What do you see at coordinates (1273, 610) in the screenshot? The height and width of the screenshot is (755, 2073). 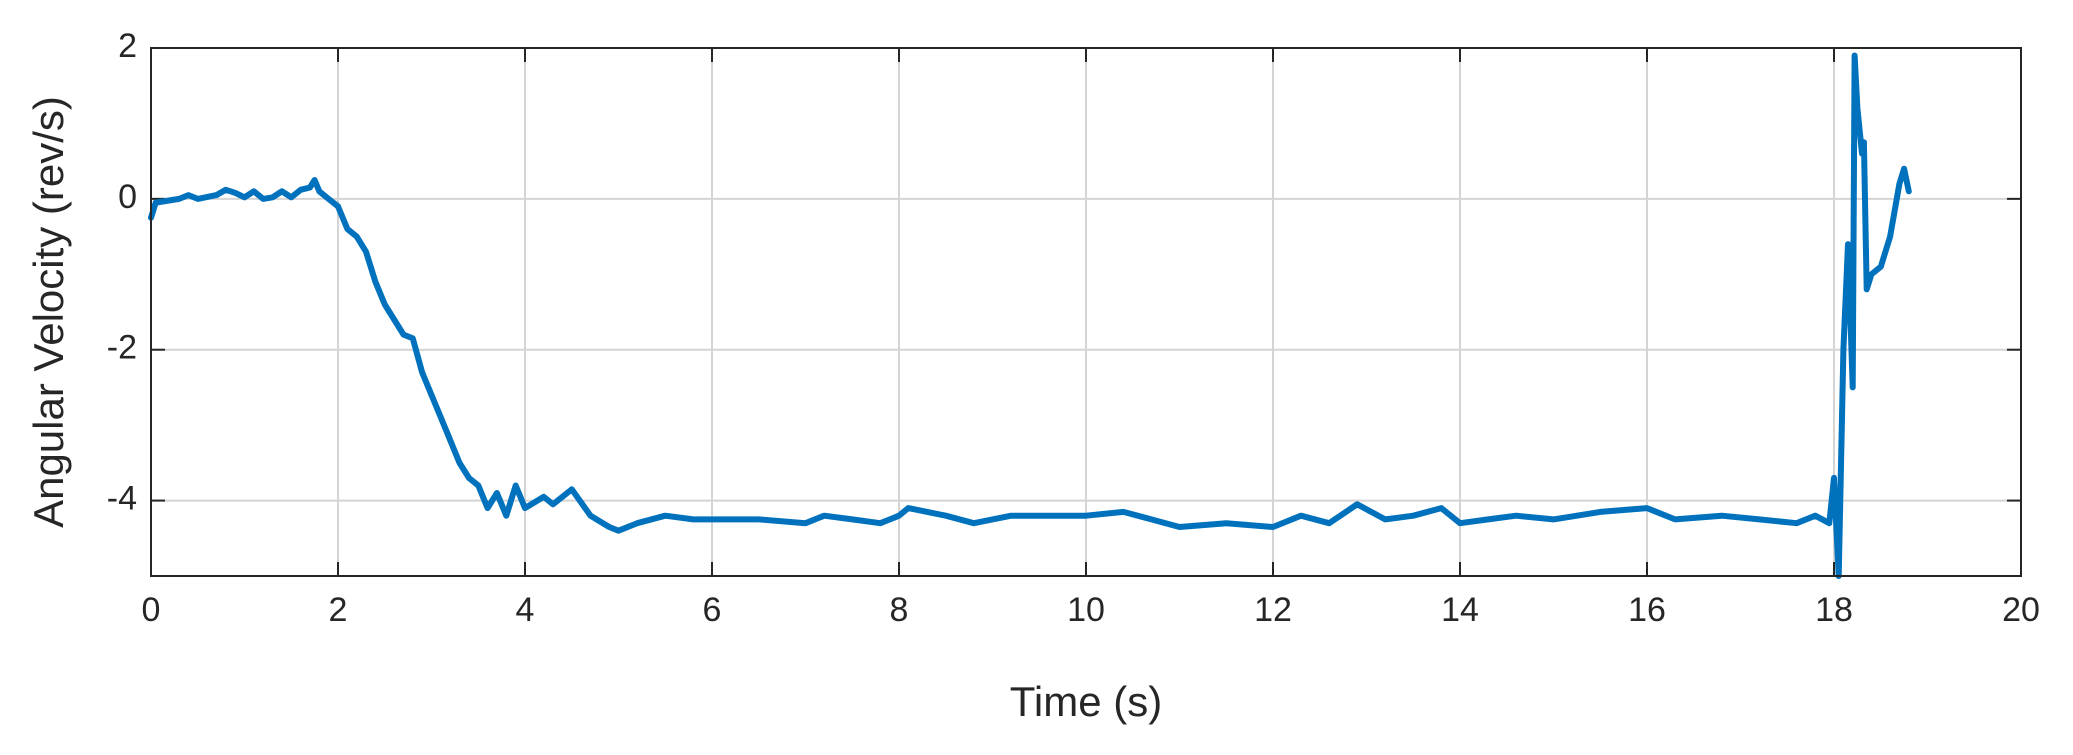 I see `x-tick-label: 12` at bounding box center [1273, 610].